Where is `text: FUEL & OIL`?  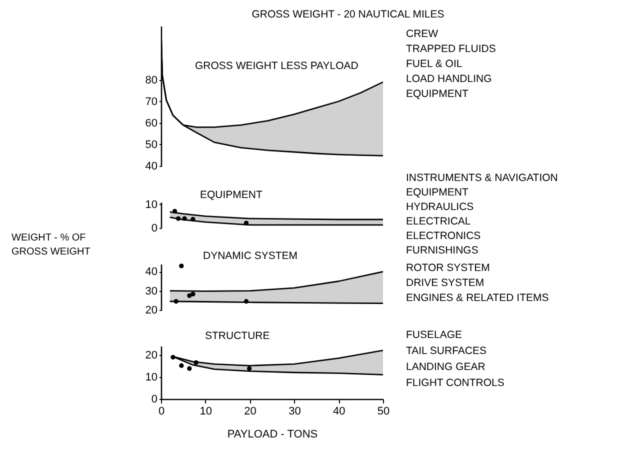 text: FUEL & OIL is located at coordinates (434, 64).